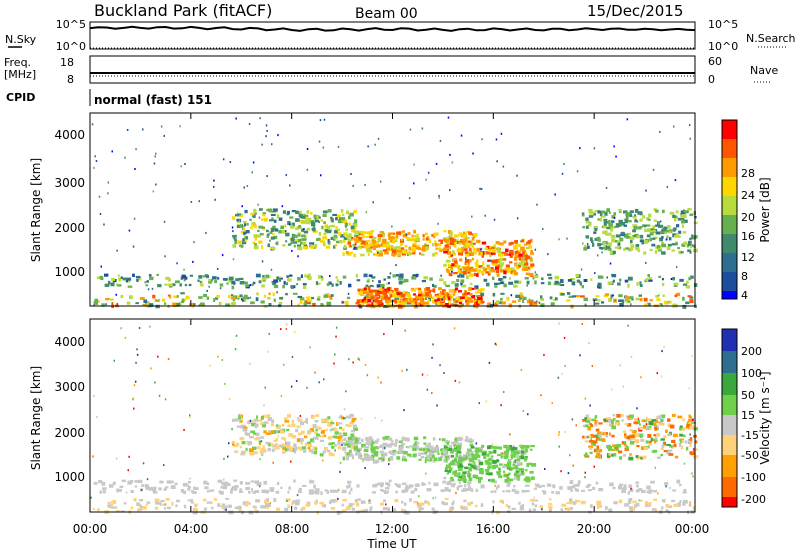 This screenshot has height=554, width=800. I want to click on power-cb-band, so click(729, 281).